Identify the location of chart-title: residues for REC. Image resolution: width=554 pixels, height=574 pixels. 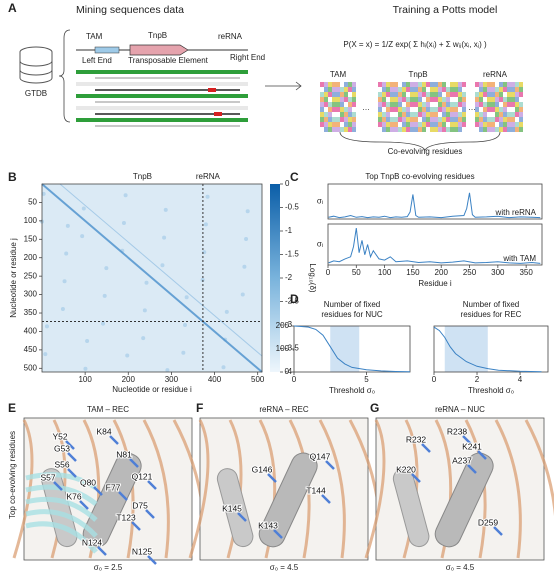
(491, 314).